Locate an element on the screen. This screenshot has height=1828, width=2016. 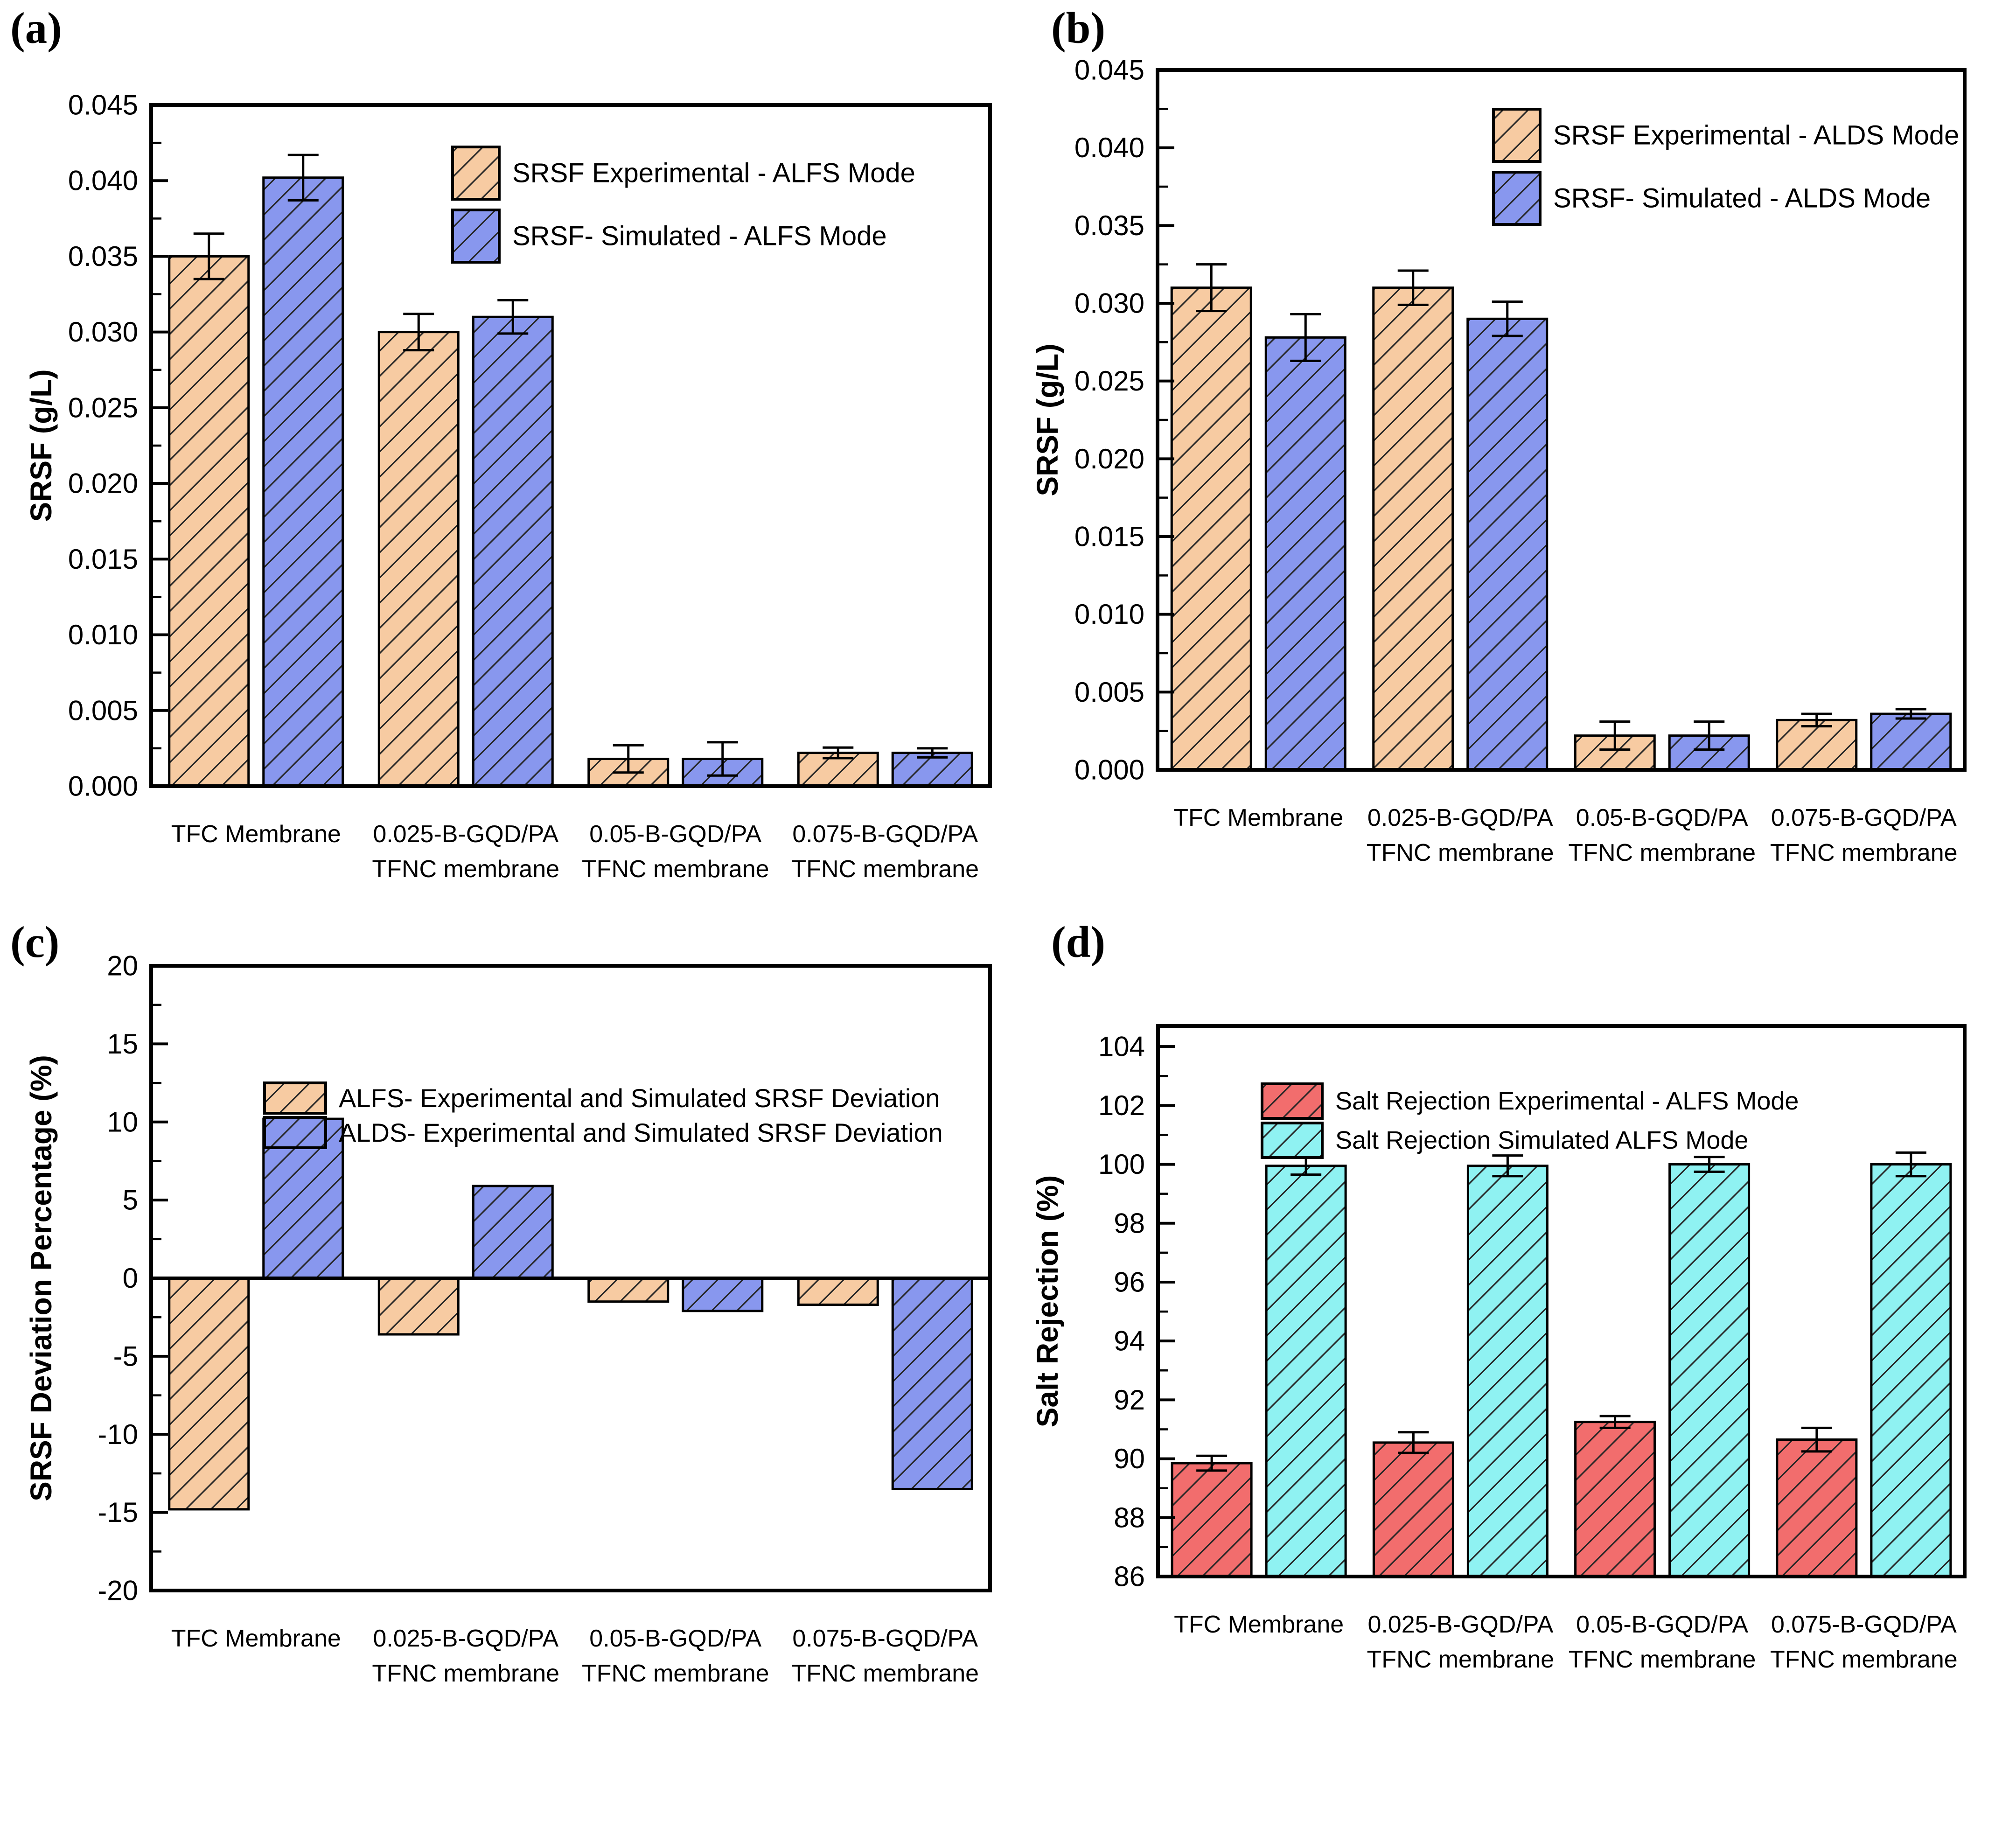
bar-c-s1-g2 is located at coordinates (723, 1294).